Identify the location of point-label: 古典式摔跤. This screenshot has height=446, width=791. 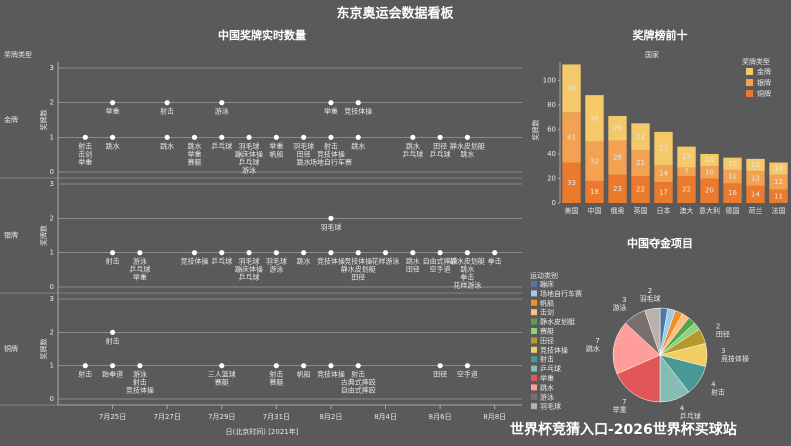
(358, 382).